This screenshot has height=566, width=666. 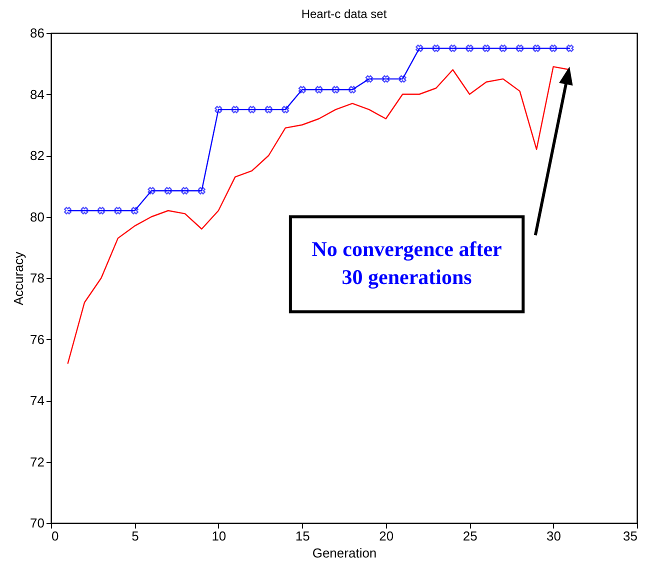 I want to click on y-tick-label: 78, so click(x=37, y=278).